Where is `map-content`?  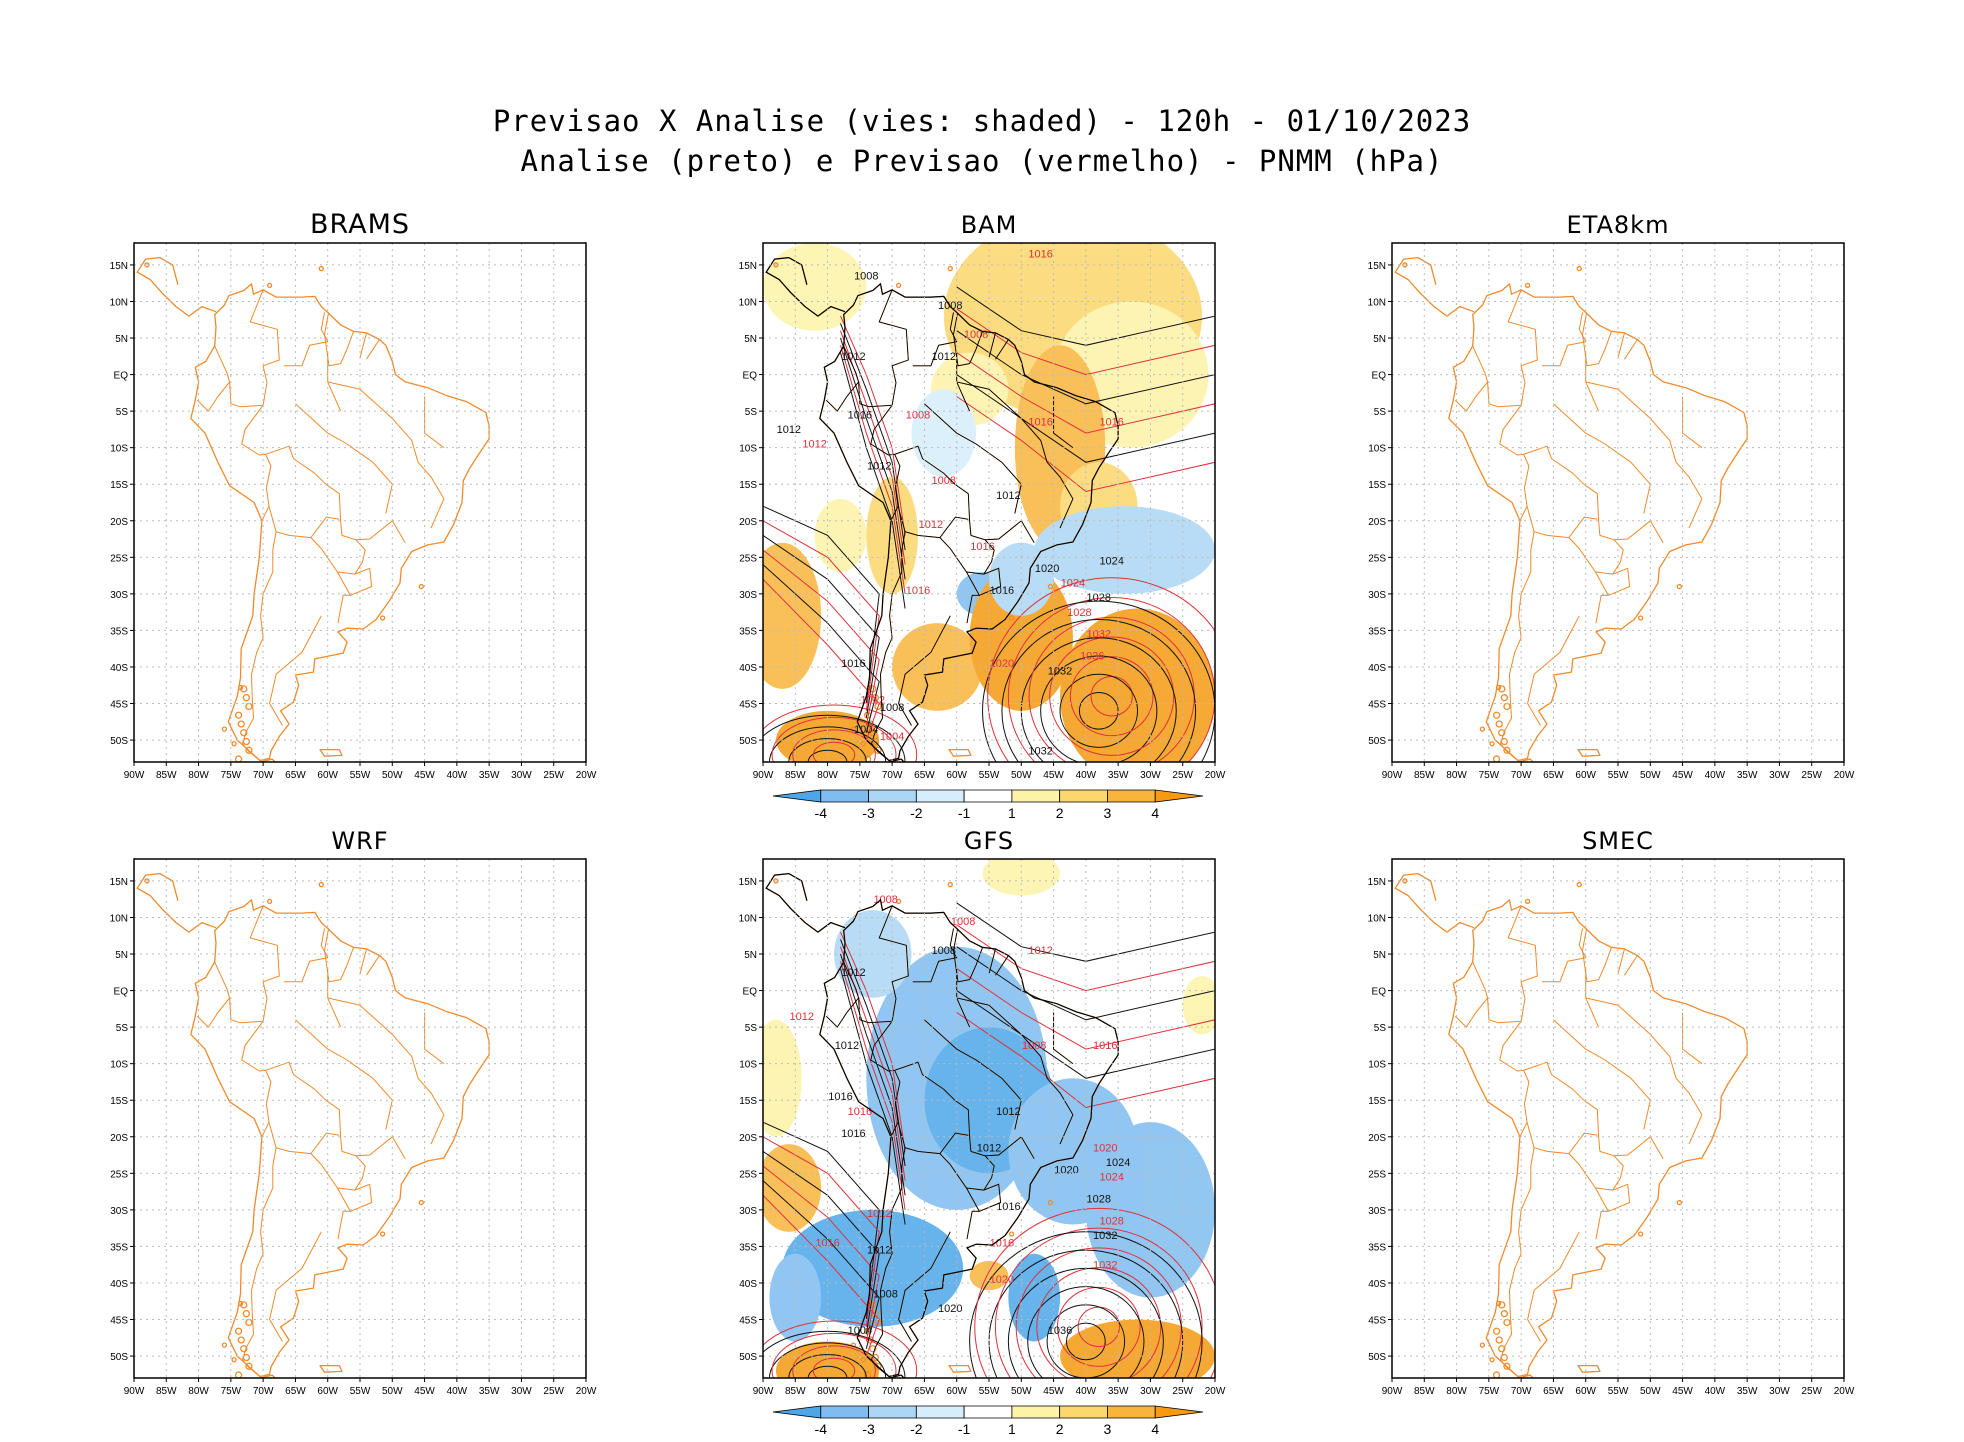 map-content is located at coordinates (313, 509).